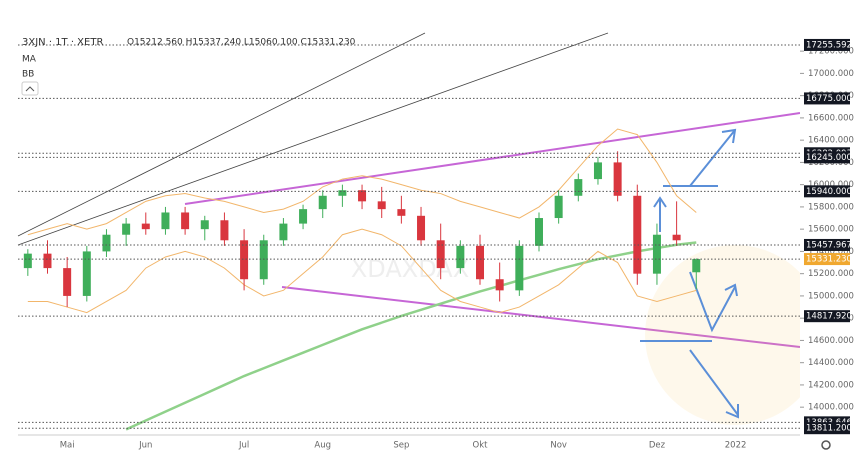 The image size is (866, 456). I want to click on collapse-button, so click(30, 88).